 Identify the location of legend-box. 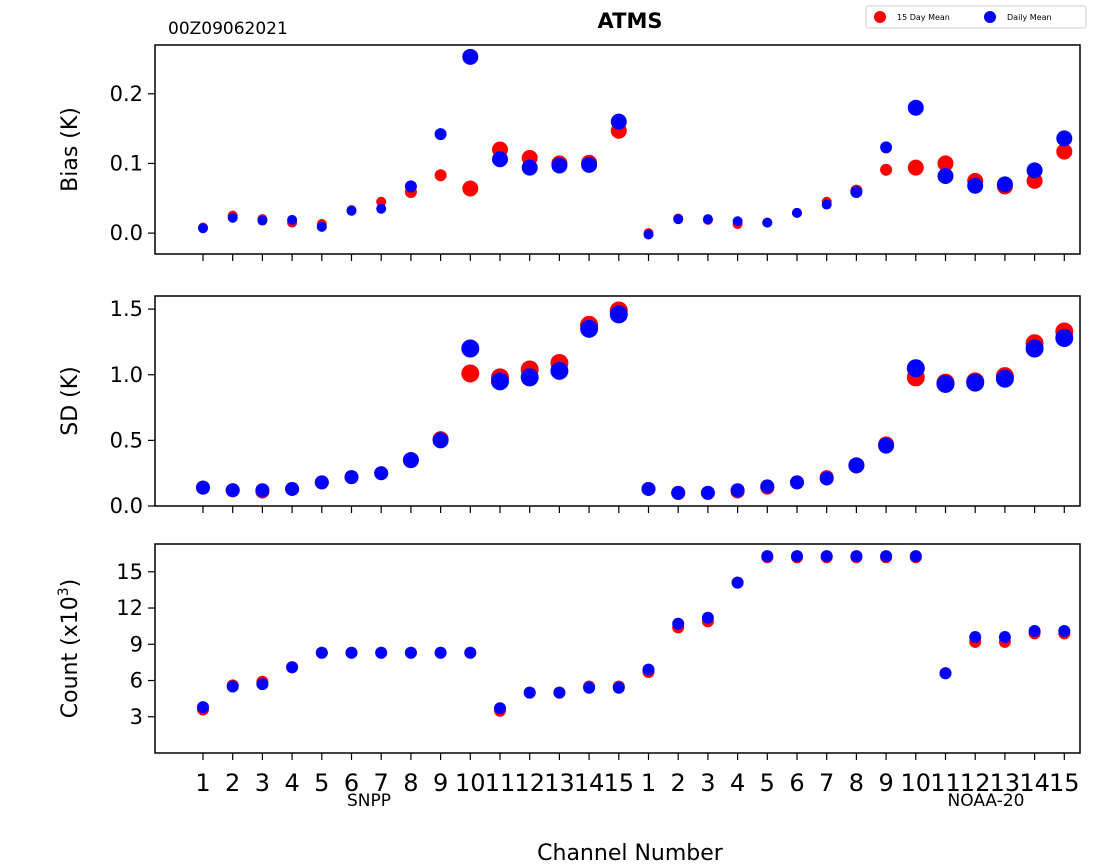
(976, 17).